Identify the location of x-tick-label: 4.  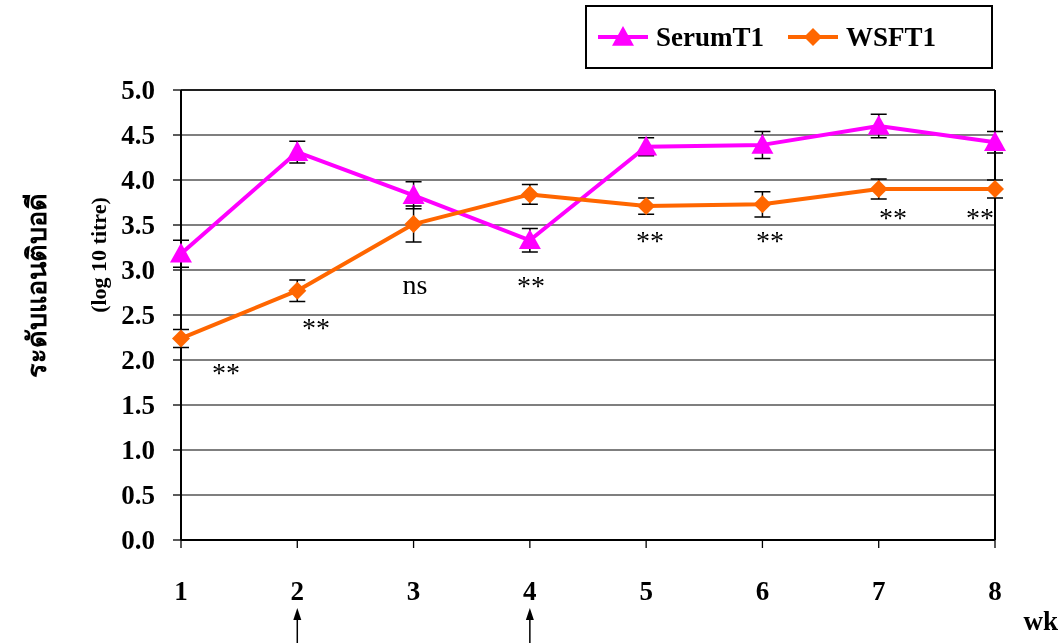
(530, 591).